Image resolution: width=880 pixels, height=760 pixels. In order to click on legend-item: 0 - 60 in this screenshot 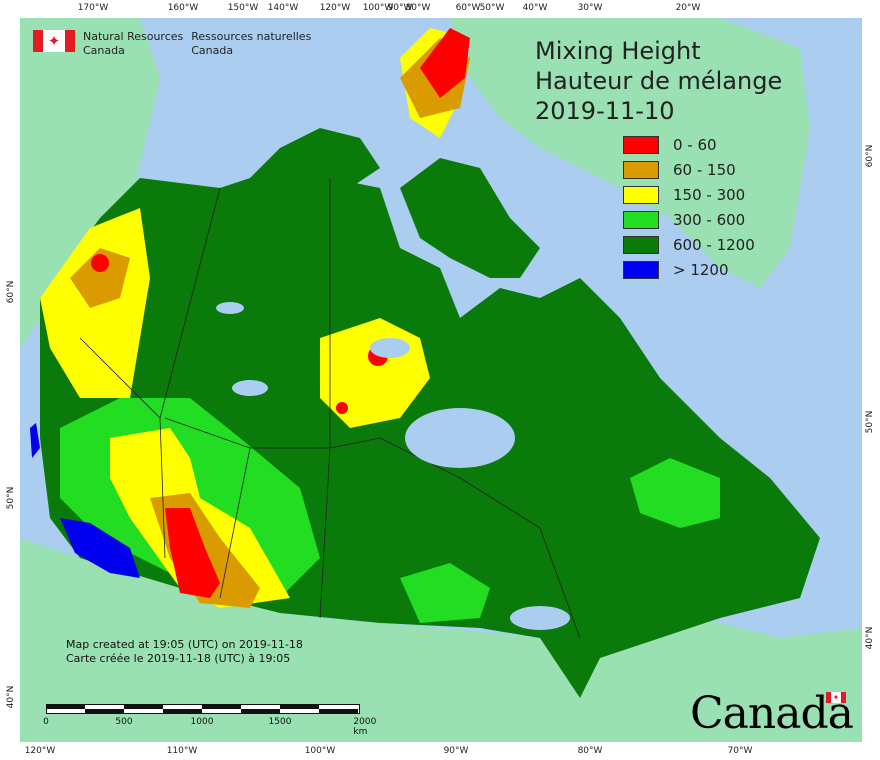, I will do `click(689, 144)`.